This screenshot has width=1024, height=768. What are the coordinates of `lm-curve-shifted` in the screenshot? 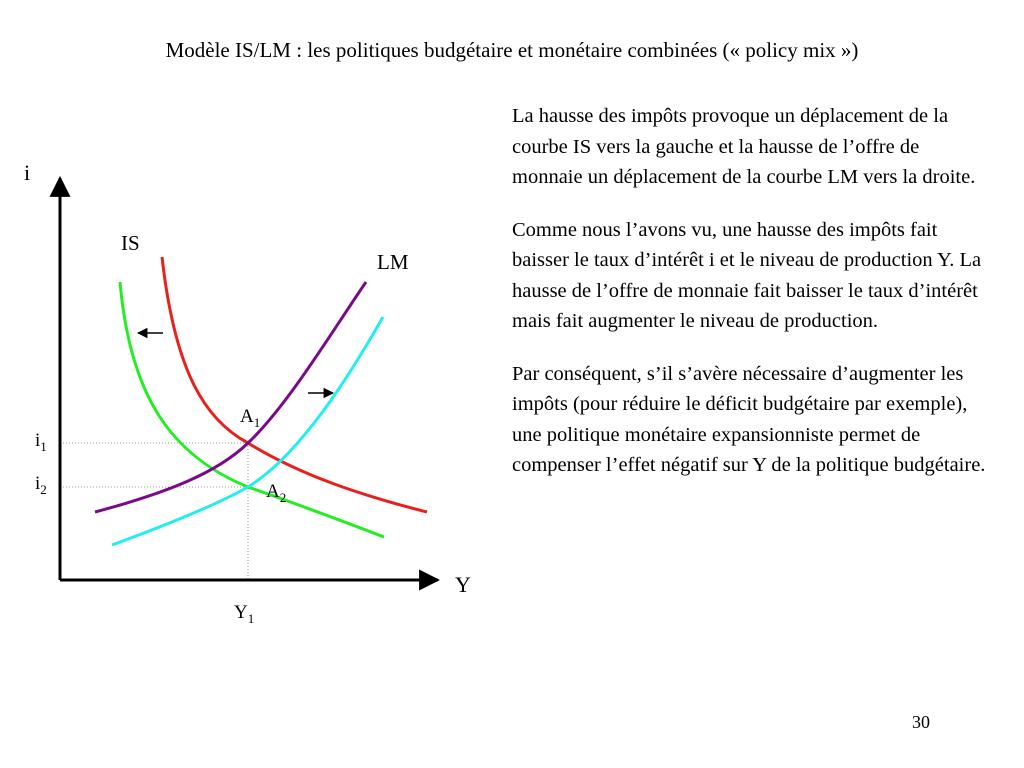 It's located at (248, 431).